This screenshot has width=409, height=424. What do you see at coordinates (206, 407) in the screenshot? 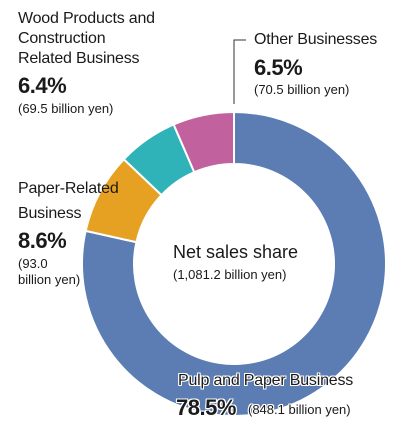
I see `pulp-paper-share: 78.5%` at bounding box center [206, 407].